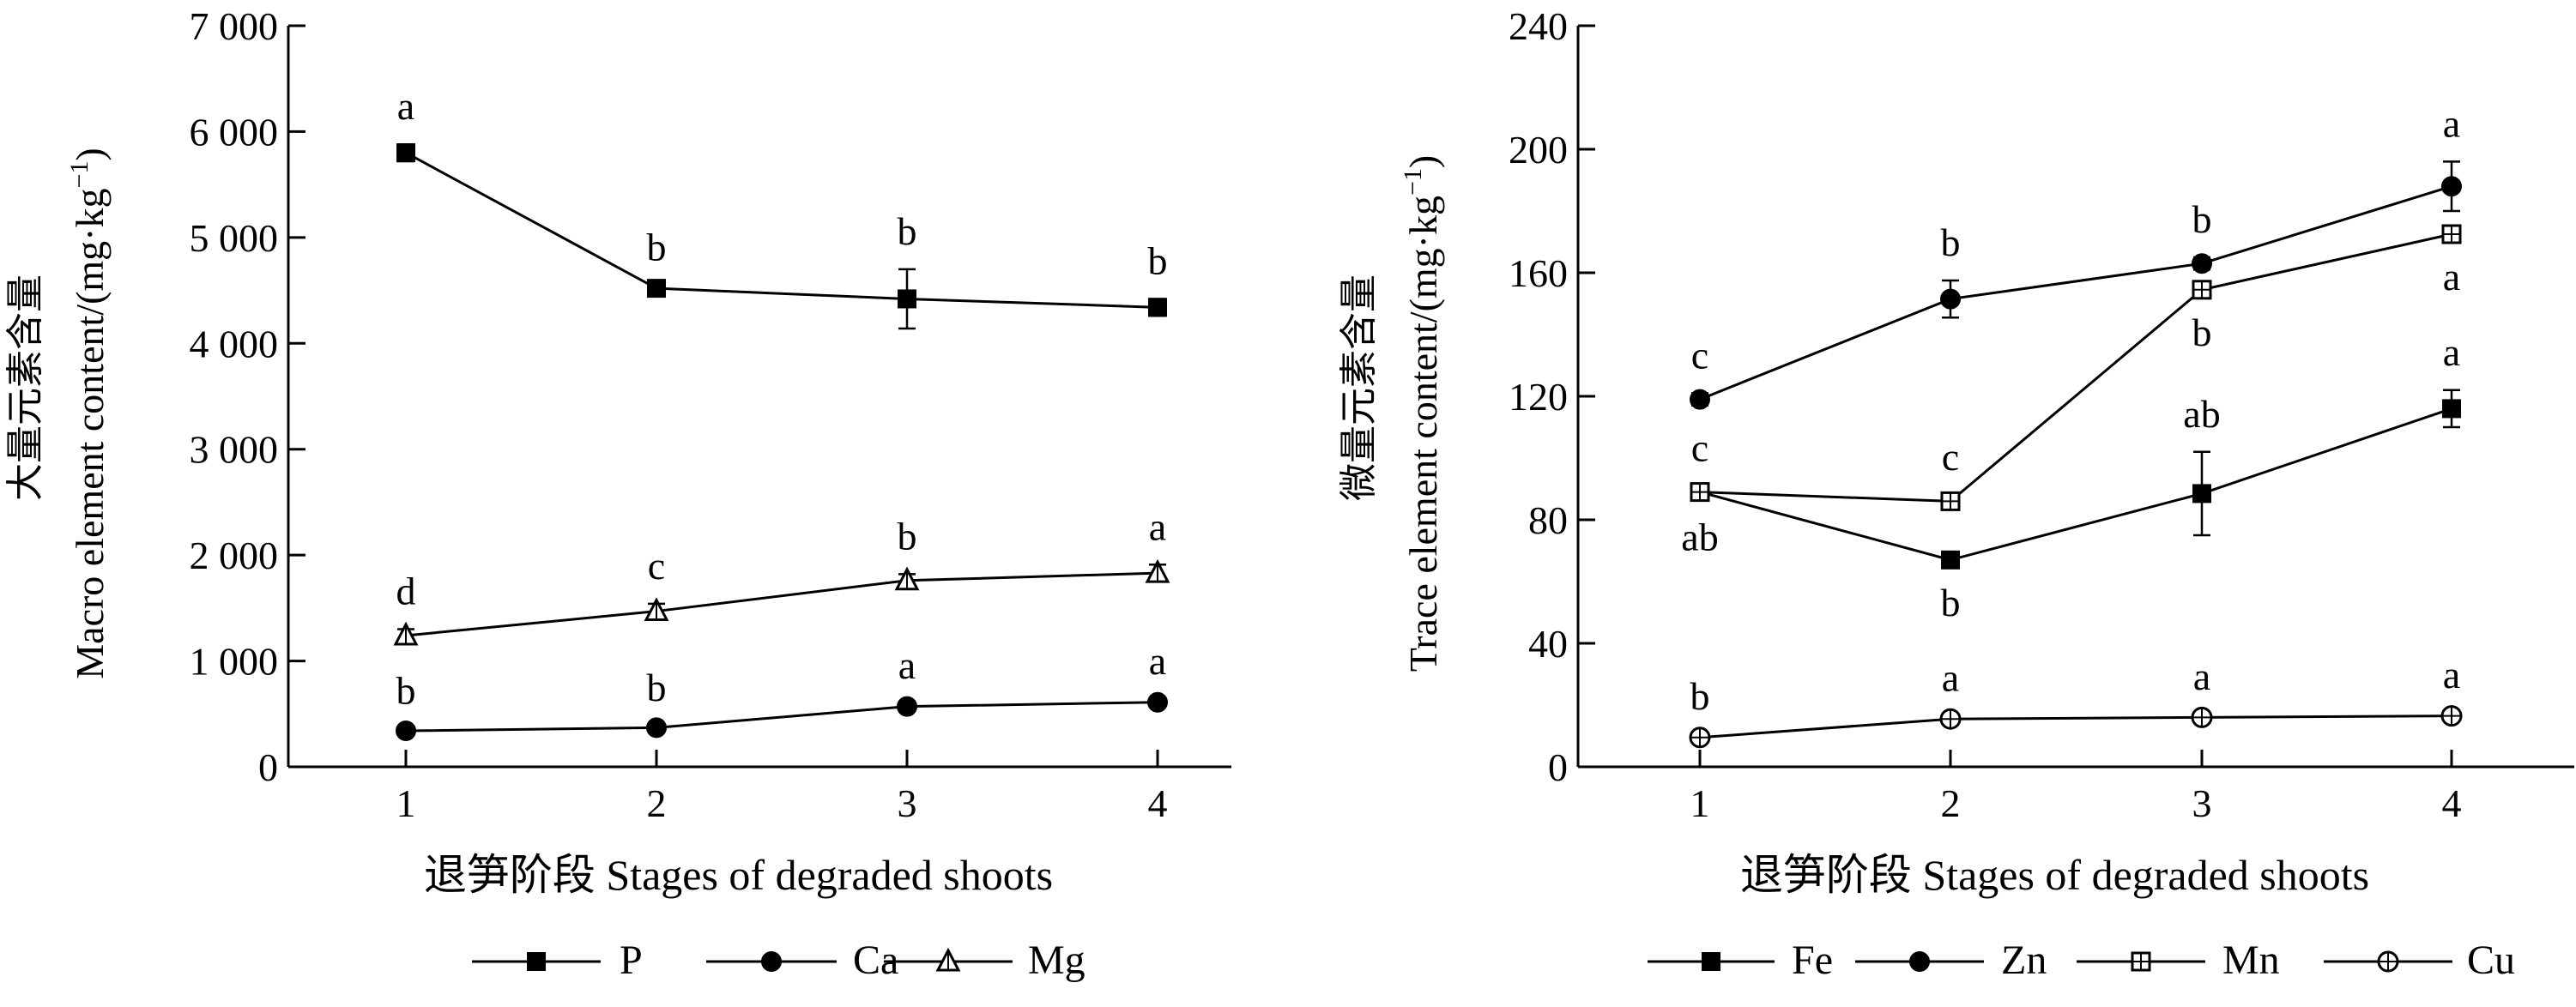 This screenshot has height=1007, width=2576. What do you see at coordinates (90, 154) in the screenshot?
I see `y-axis-label-close: )` at bounding box center [90, 154].